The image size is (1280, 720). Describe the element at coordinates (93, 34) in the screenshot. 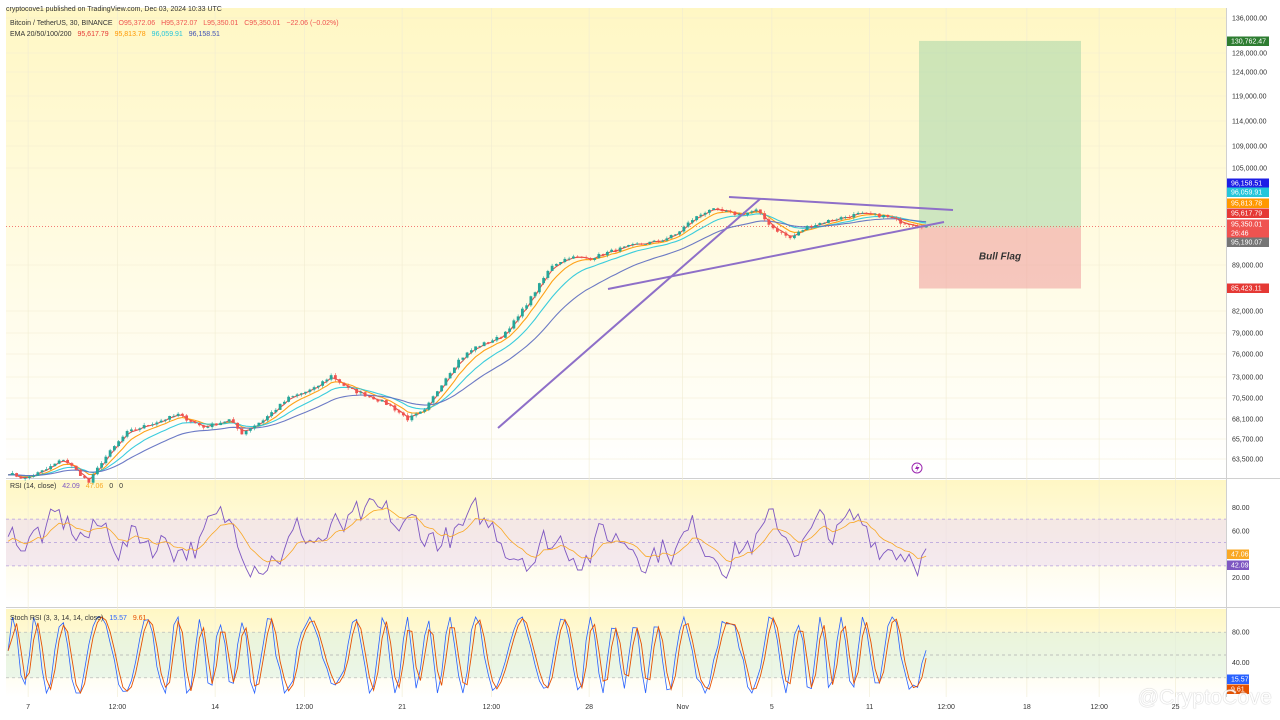

I see `ema20-value: 95,617.79` at that location.